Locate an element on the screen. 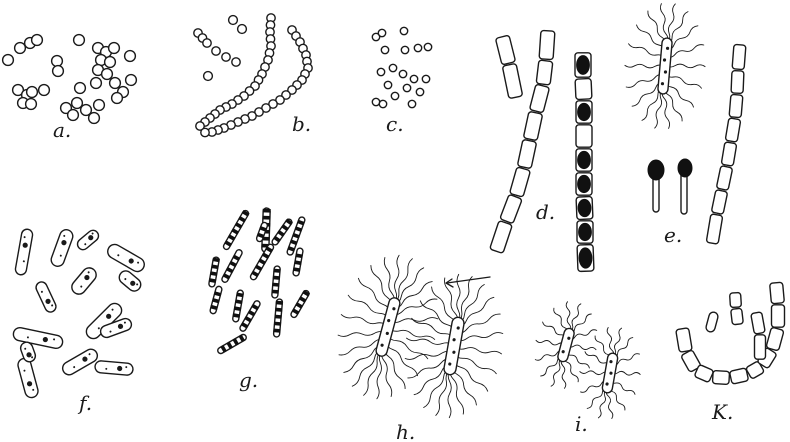 The height and width of the screenshot is (442, 790). panel-d-label: d. is located at coordinates (545, 212).